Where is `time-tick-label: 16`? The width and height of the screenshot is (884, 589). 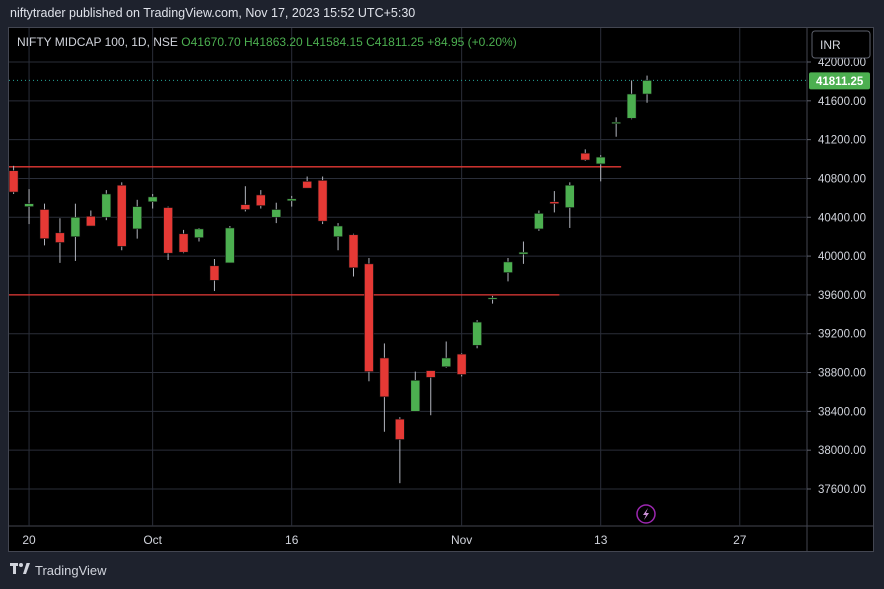 time-tick-label: 16 is located at coordinates (292, 540).